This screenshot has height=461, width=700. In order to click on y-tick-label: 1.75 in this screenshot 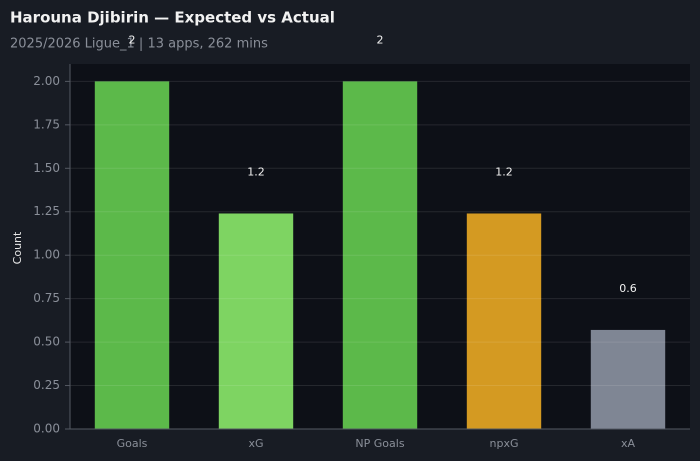, I will do `click(46, 124)`.